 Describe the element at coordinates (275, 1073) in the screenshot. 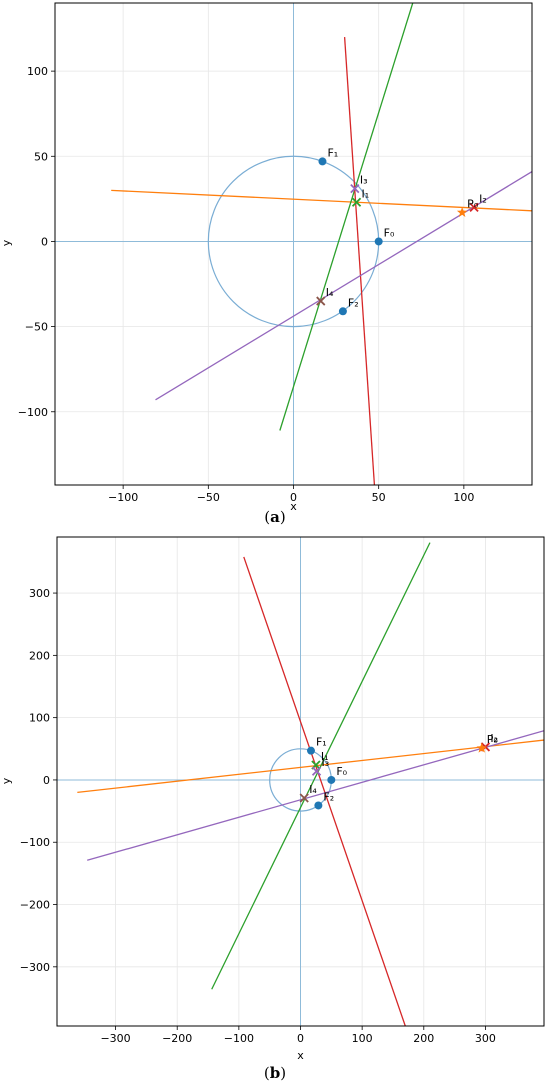

I see `panel-caption: (b)` at that location.